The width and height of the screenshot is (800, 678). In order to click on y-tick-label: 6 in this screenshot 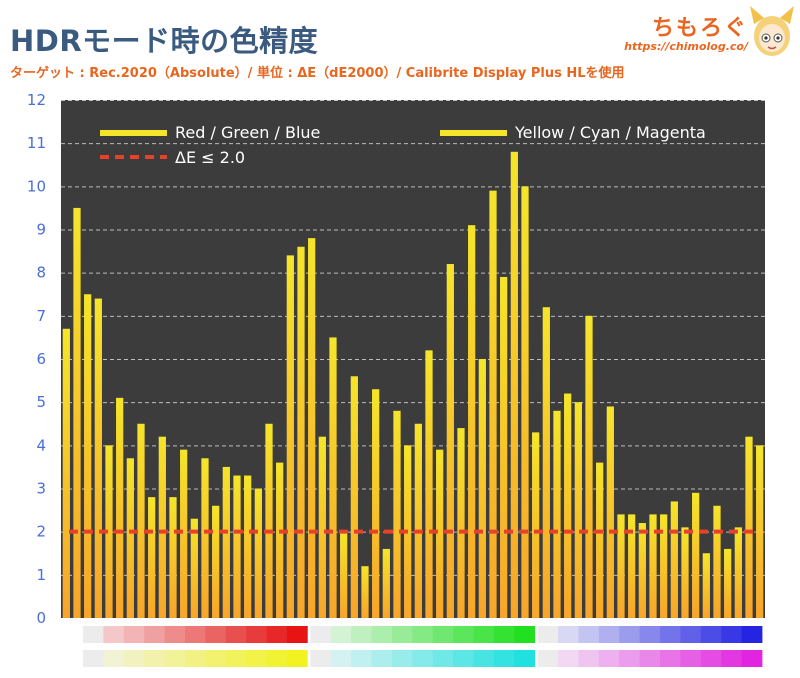, I will do `click(41, 359)`.